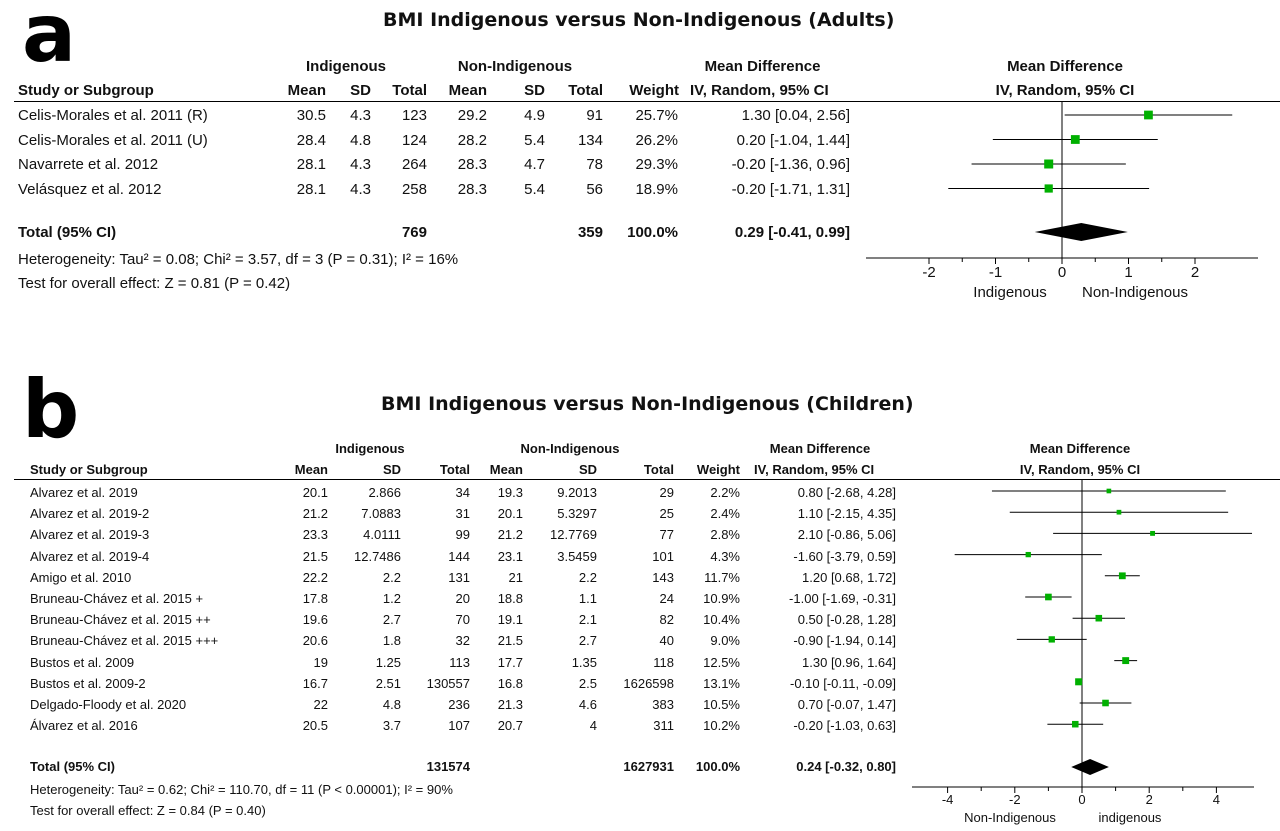 This screenshot has width=1280, height=831. What do you see at coordinates (1130, 817) in the screenshot?
I see `axis-right-label: indigenous` at bounding box center [1130, 817].